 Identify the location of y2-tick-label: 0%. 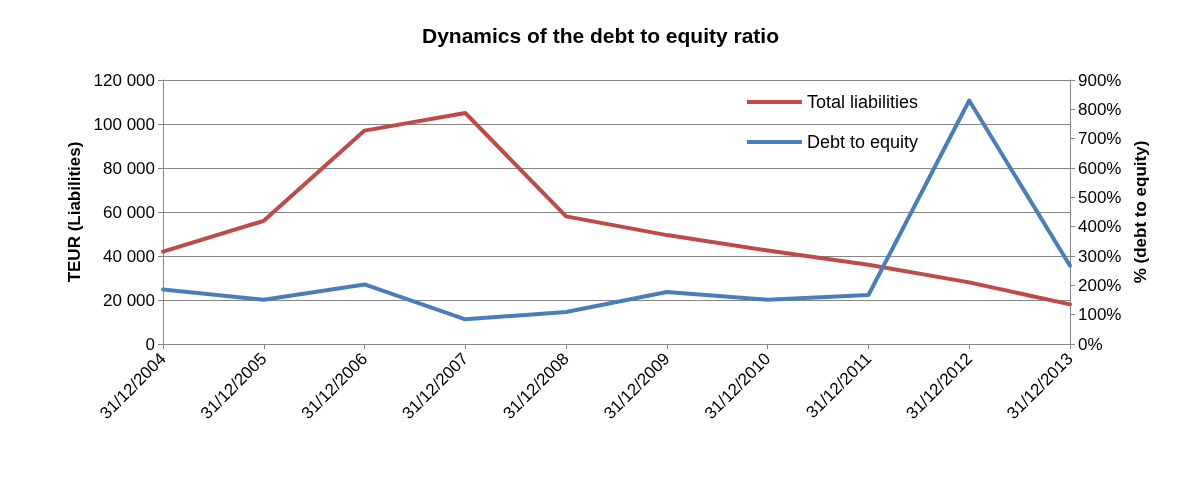
(1090, 344).